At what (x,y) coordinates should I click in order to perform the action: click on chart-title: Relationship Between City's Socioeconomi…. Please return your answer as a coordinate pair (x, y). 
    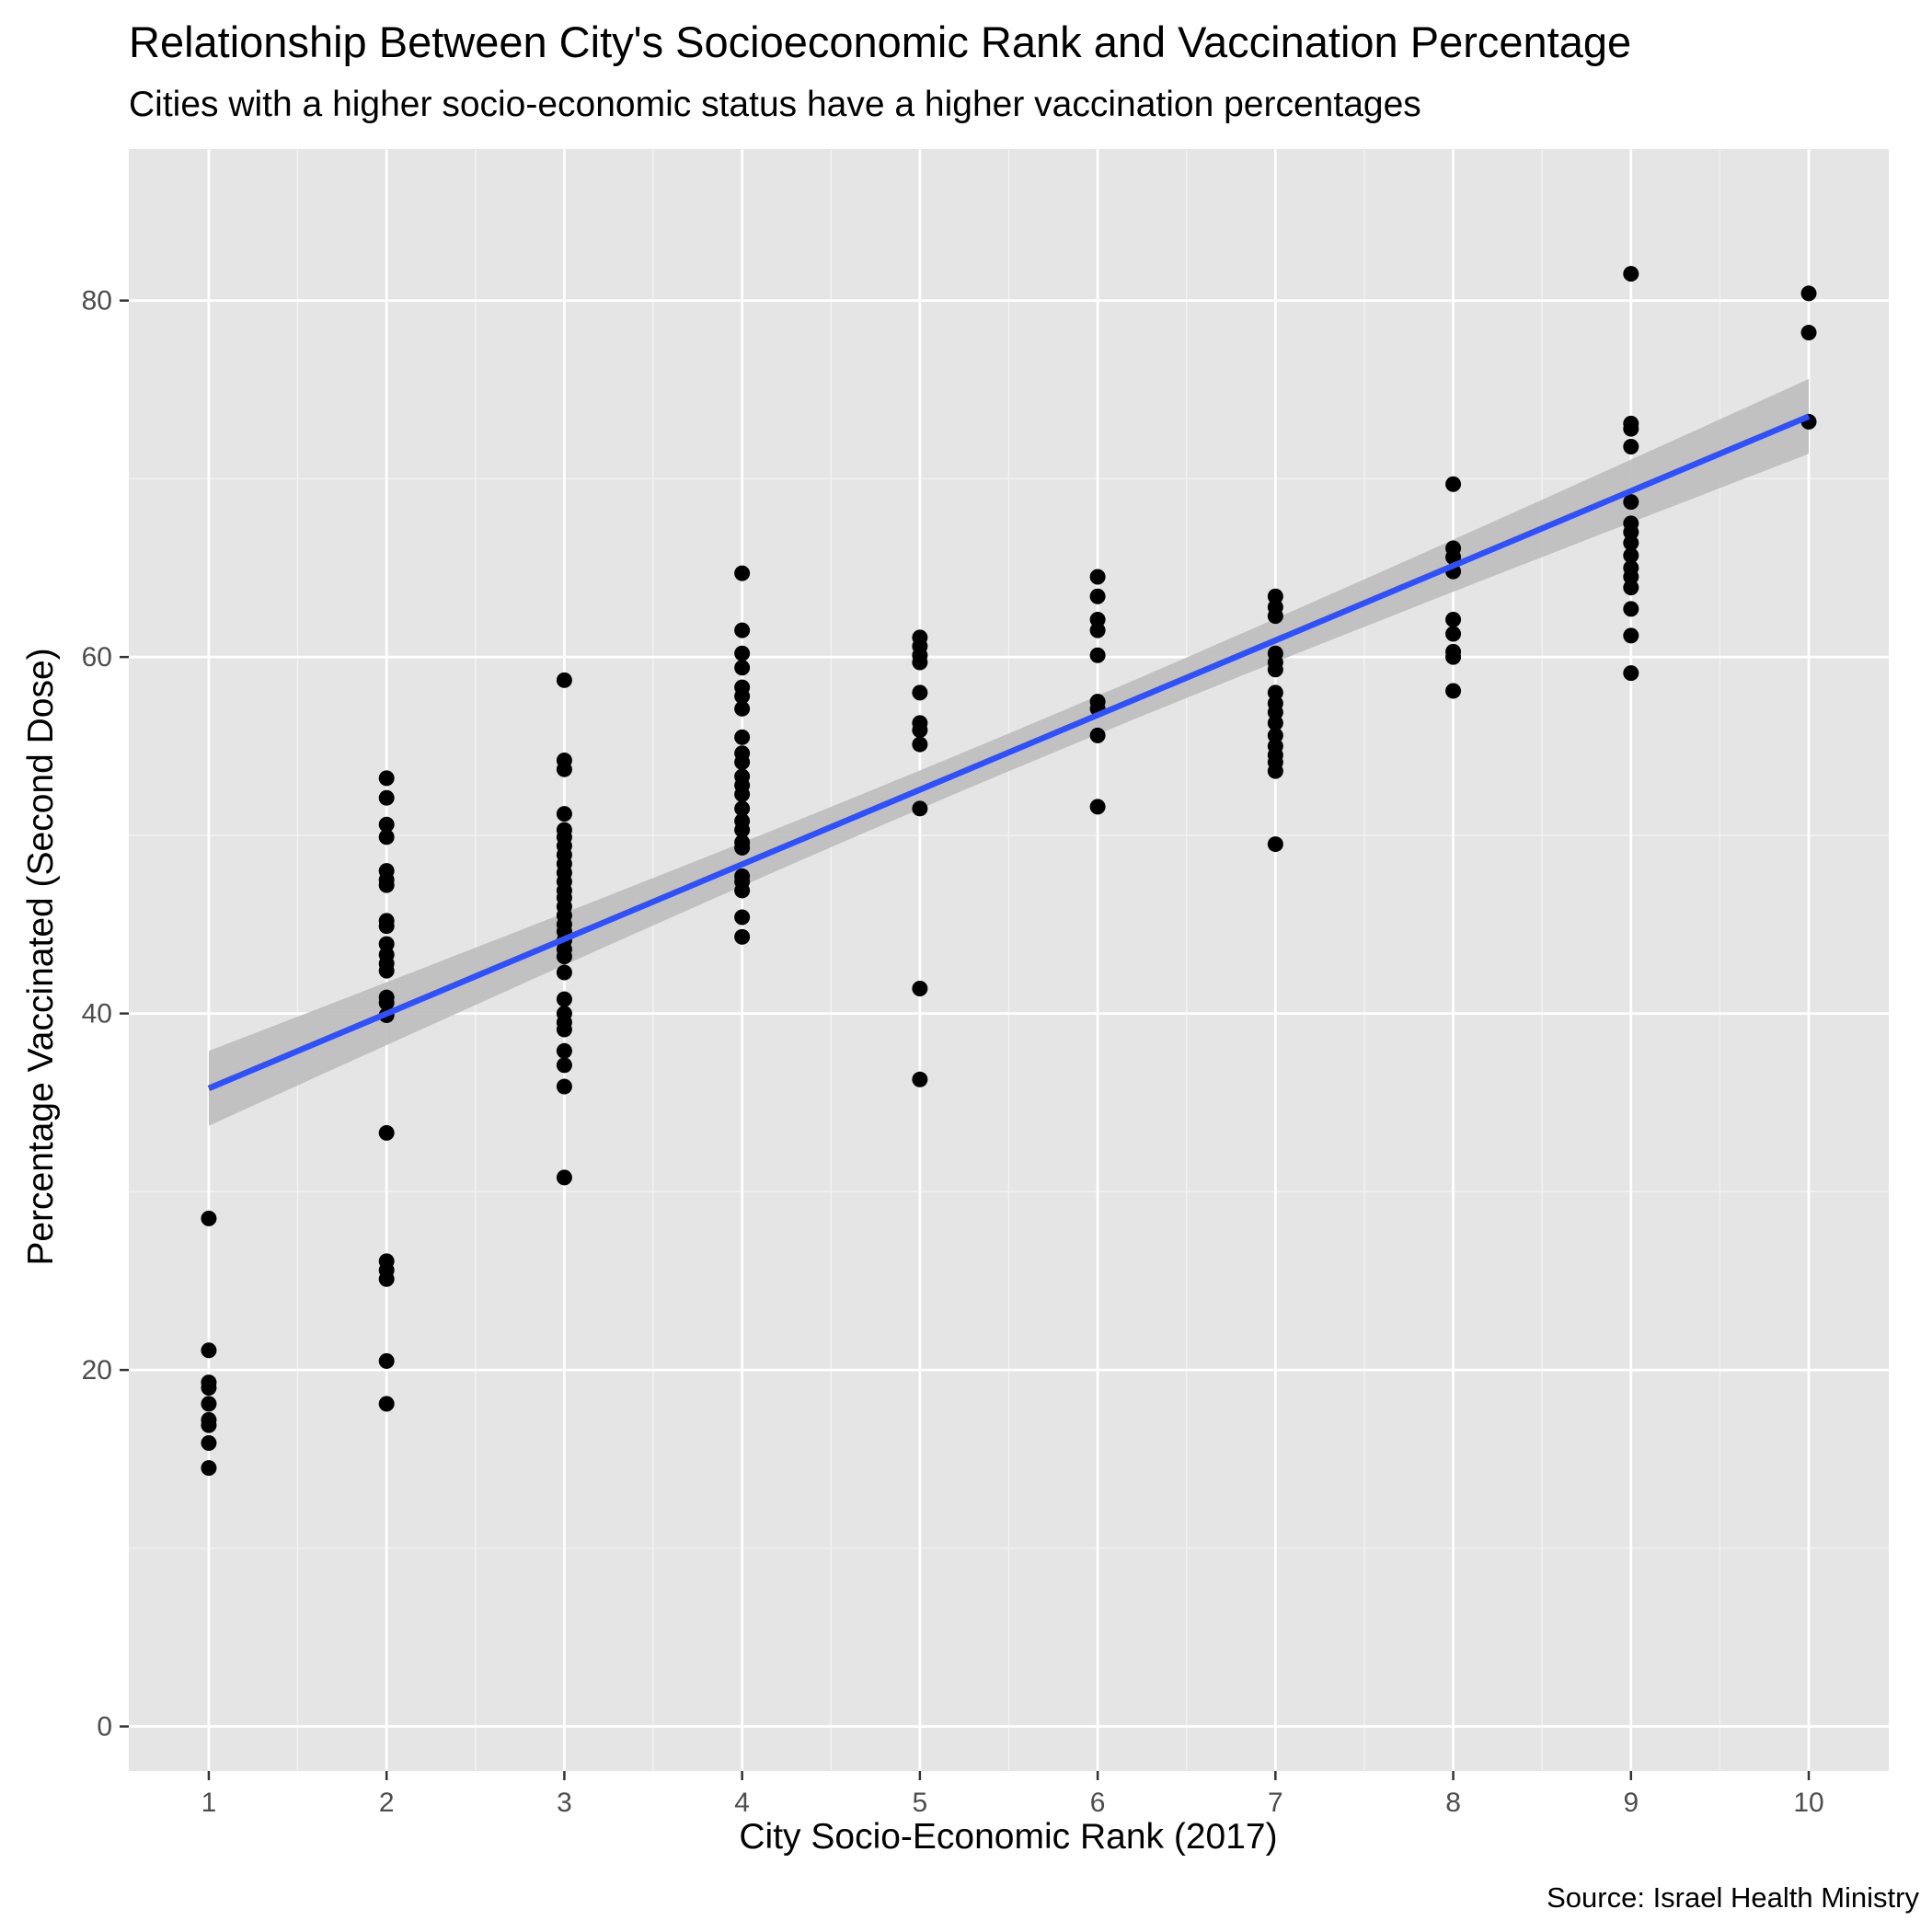
    Looking at the image, I should click on (880, 41).